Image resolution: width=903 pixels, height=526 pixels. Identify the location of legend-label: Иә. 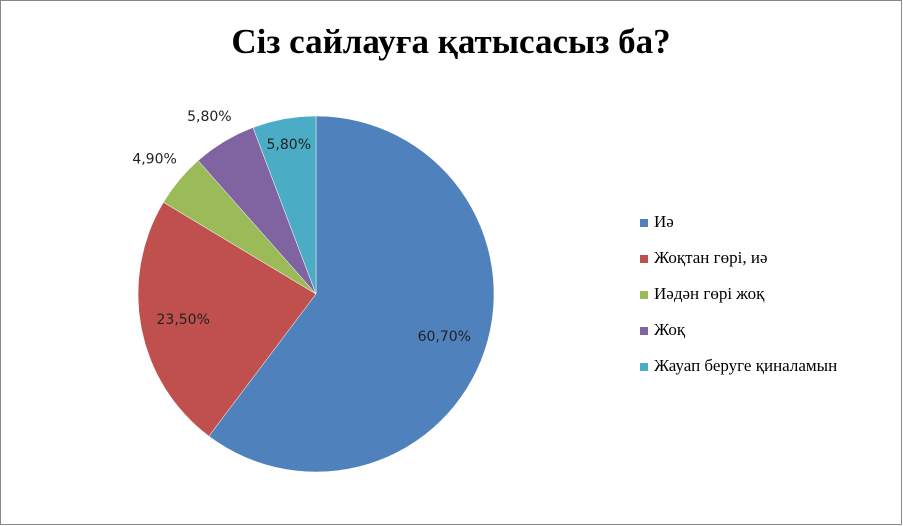
(664, 221).